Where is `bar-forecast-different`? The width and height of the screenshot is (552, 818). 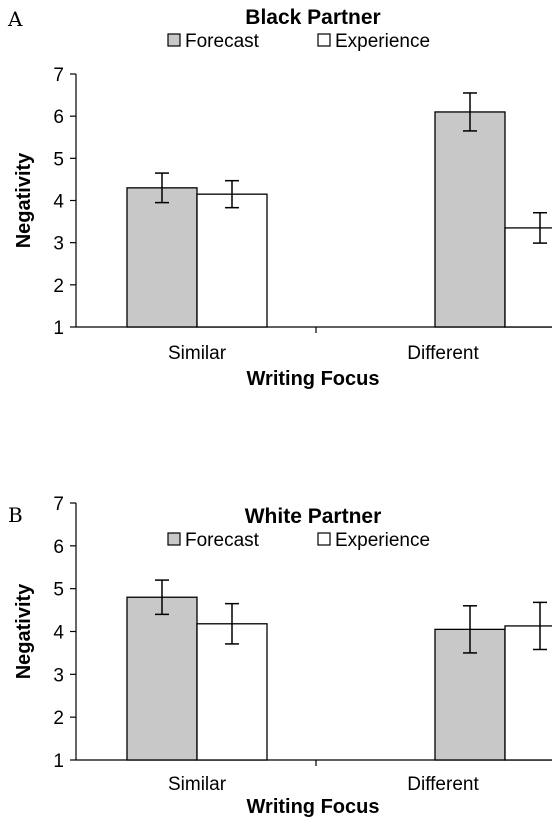
bar-forecast-different is located at coordinates (470, 219).